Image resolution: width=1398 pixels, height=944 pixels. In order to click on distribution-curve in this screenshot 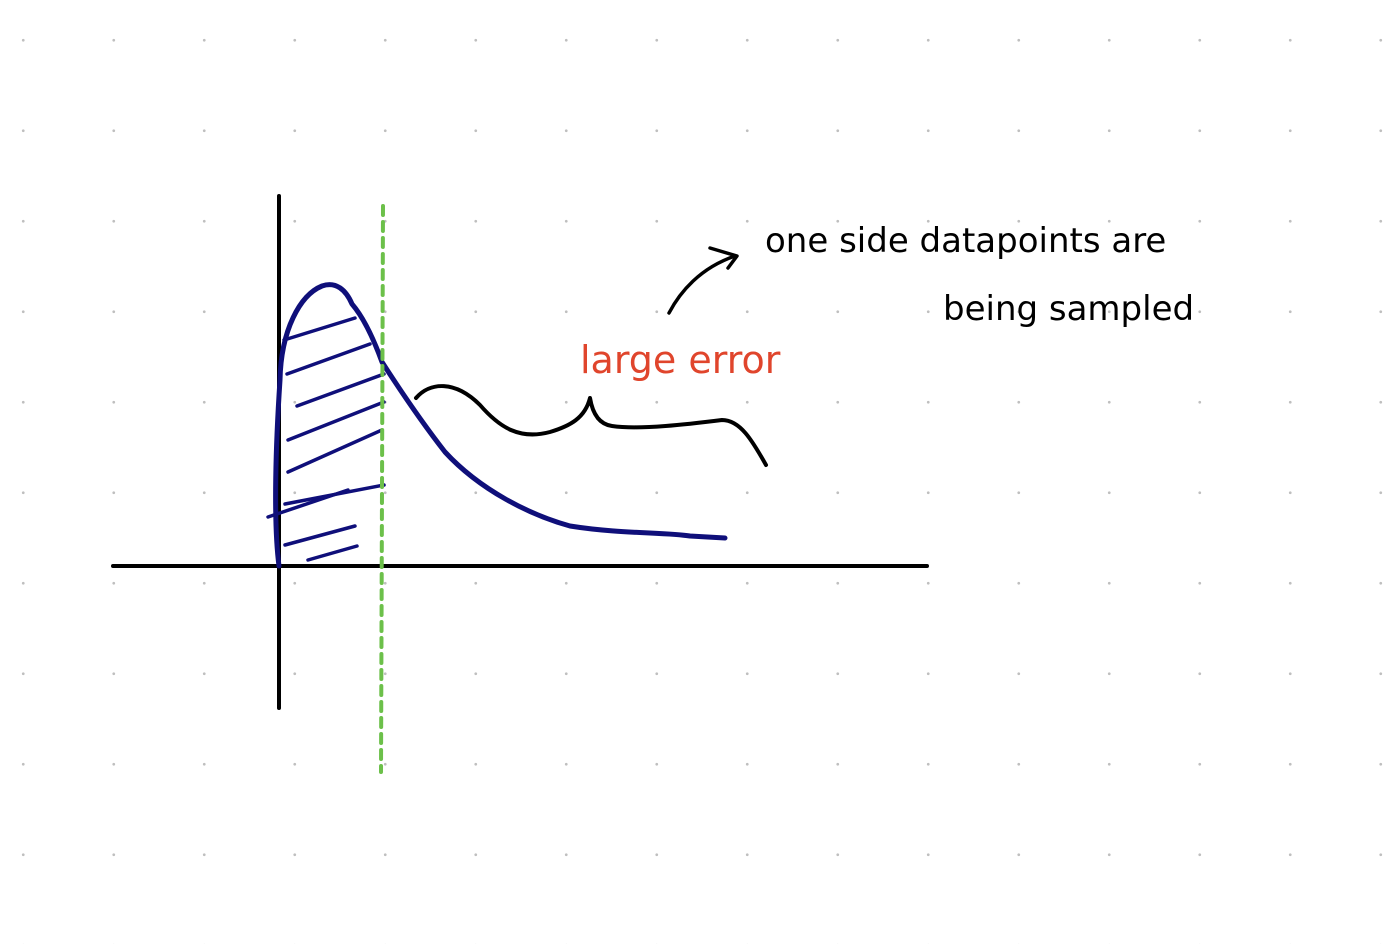, I will do `click(500, 425)`.